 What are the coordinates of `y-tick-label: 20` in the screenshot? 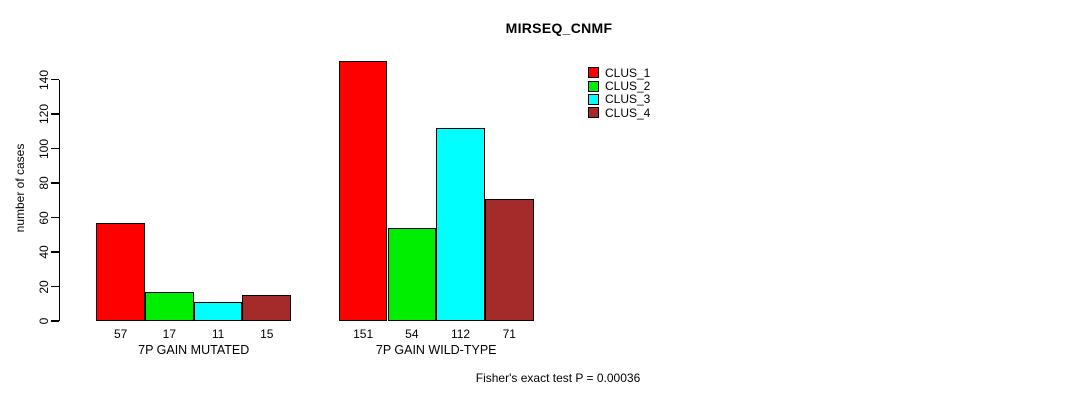 It's located at (44, 286).